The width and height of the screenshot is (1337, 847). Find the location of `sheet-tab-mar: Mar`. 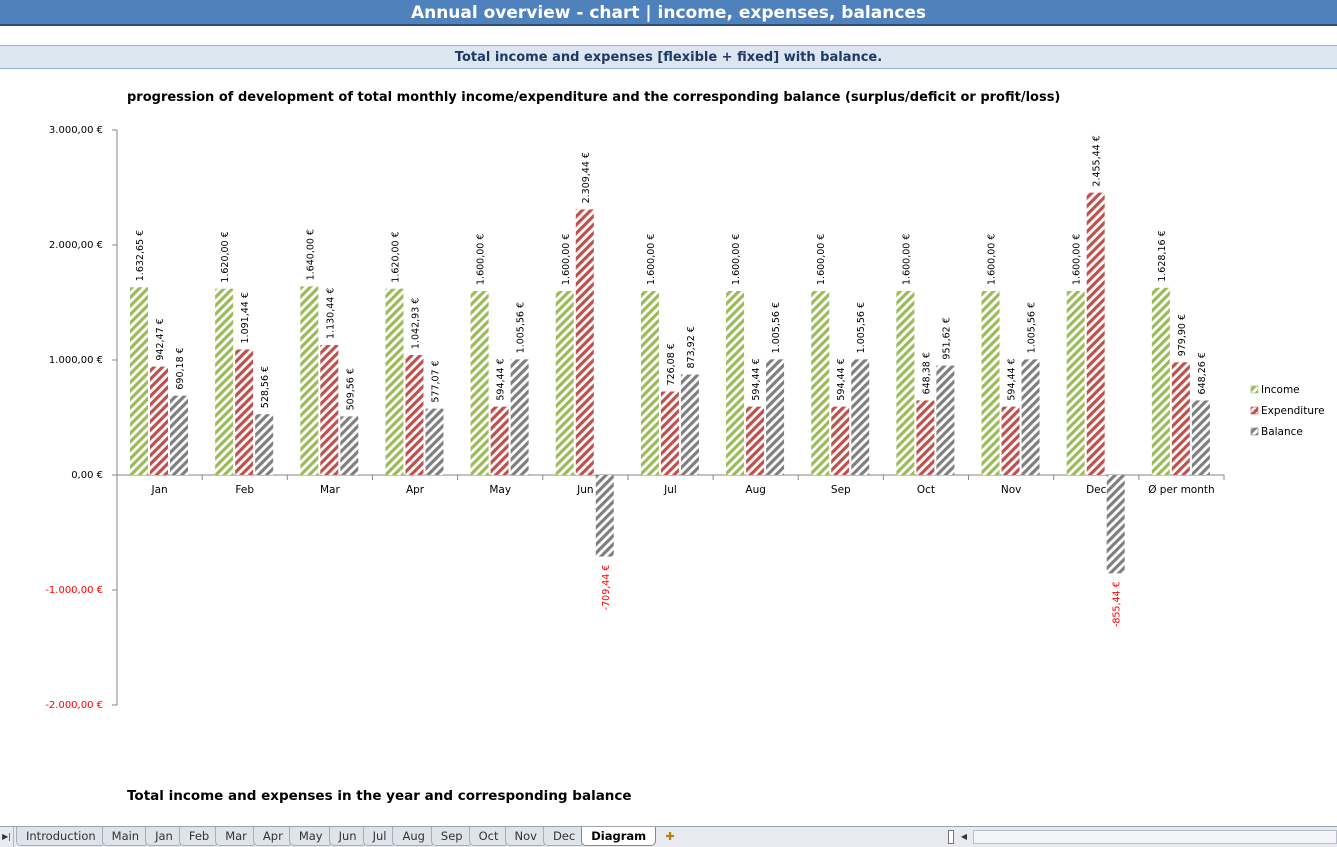

sheet-tab-mar: Mar is located at coordinates (236, 836).